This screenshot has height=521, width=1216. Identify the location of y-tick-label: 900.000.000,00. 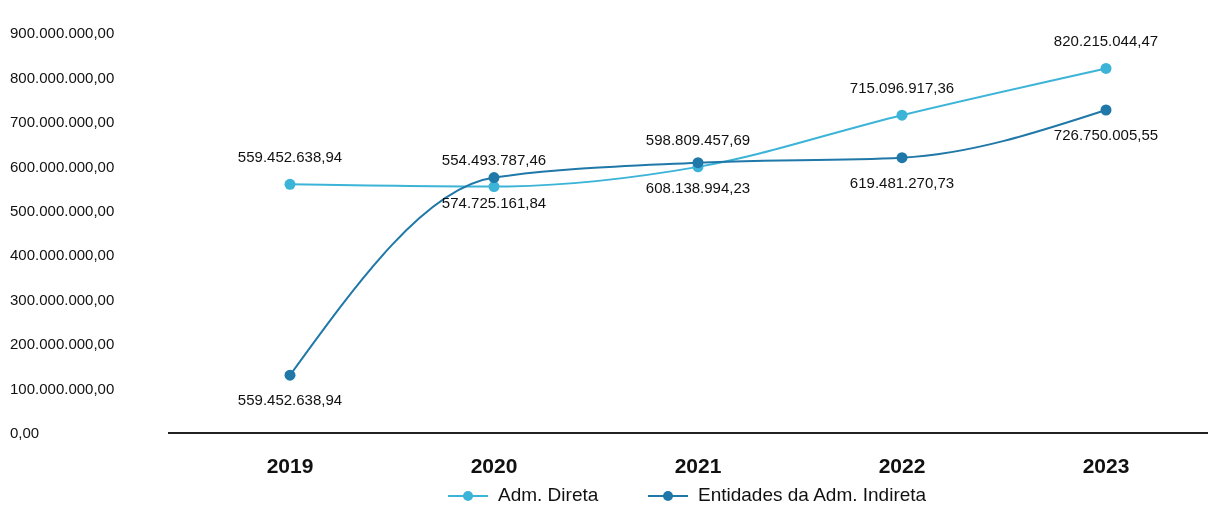
(62, 33).